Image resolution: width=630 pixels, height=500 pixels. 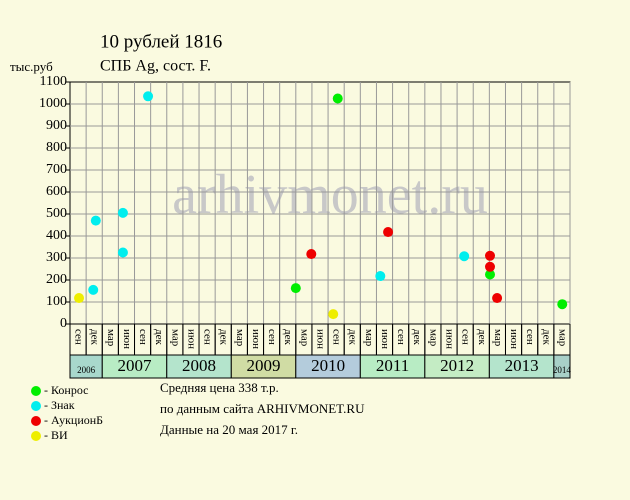 I want to click on y-tick-label: 600, so click(x=56, y=191).